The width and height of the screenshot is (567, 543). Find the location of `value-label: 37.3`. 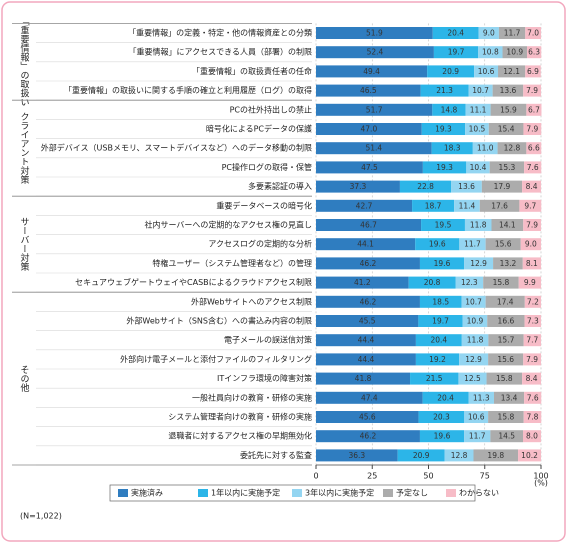

value-label: 37.3 is located at coordinates (358, 186).